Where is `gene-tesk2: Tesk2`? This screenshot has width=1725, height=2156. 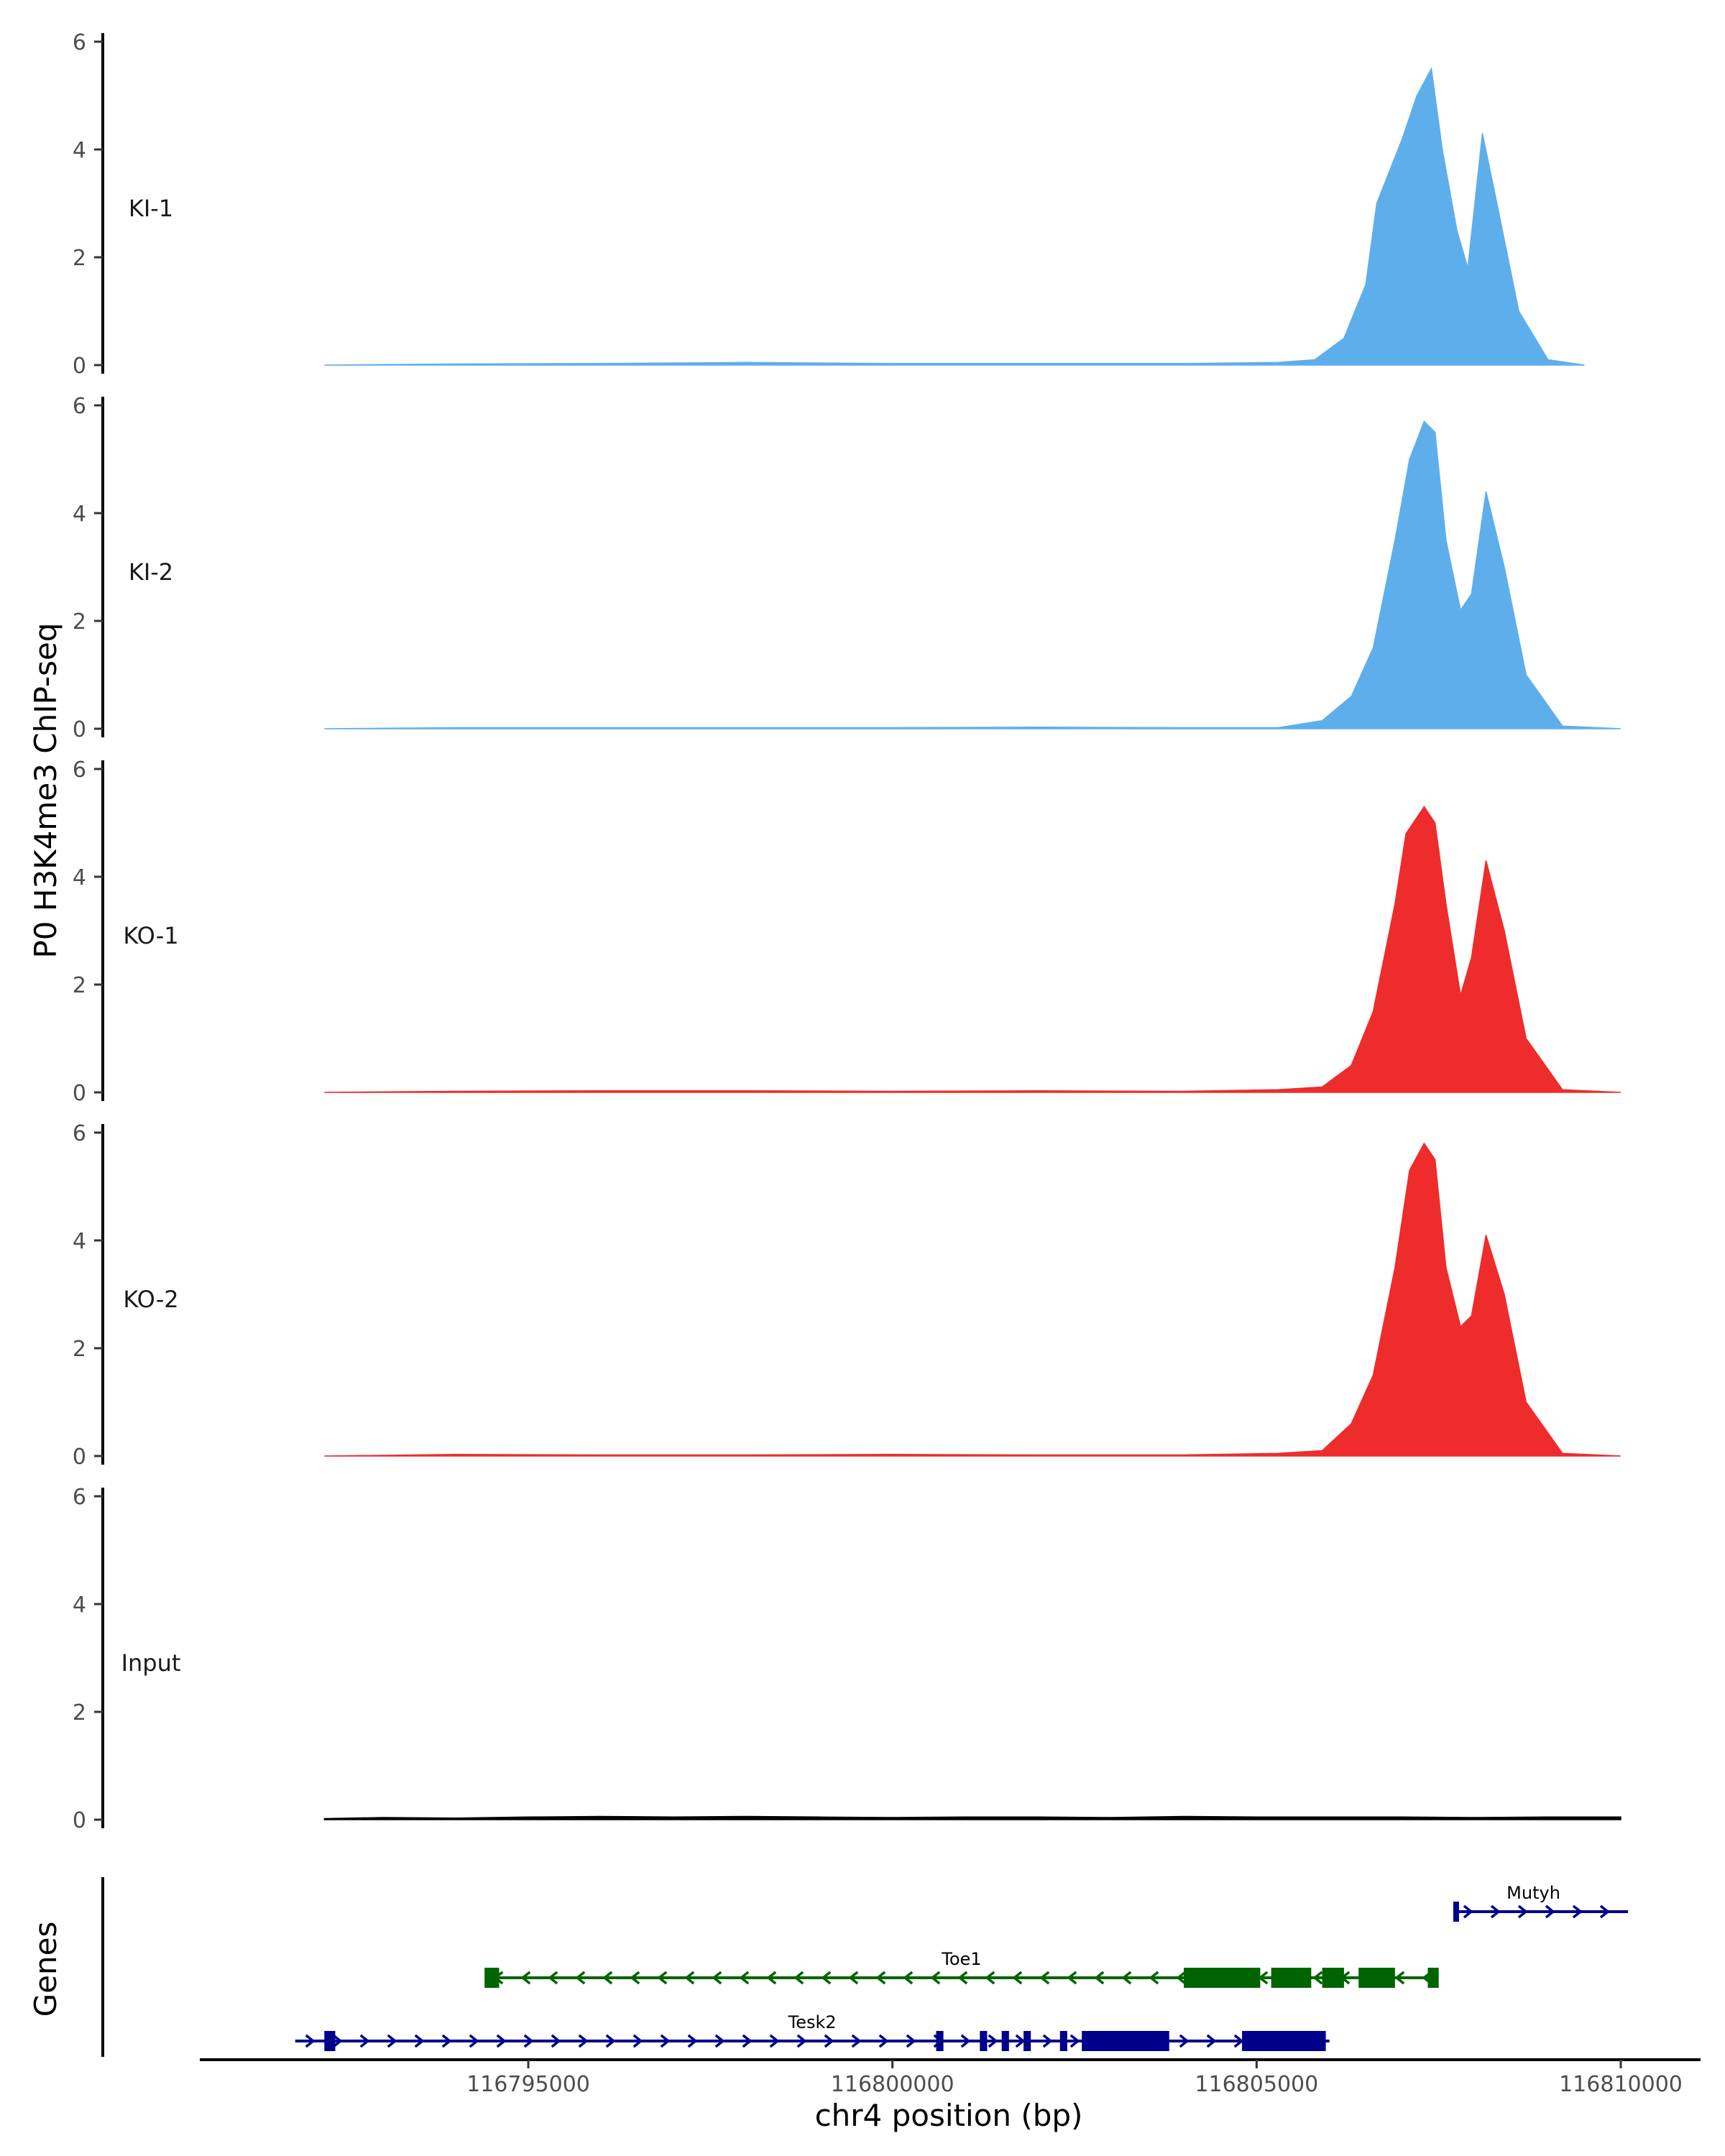
gene-tesk2: Tesk2 is located at coordinates (812, 2031).